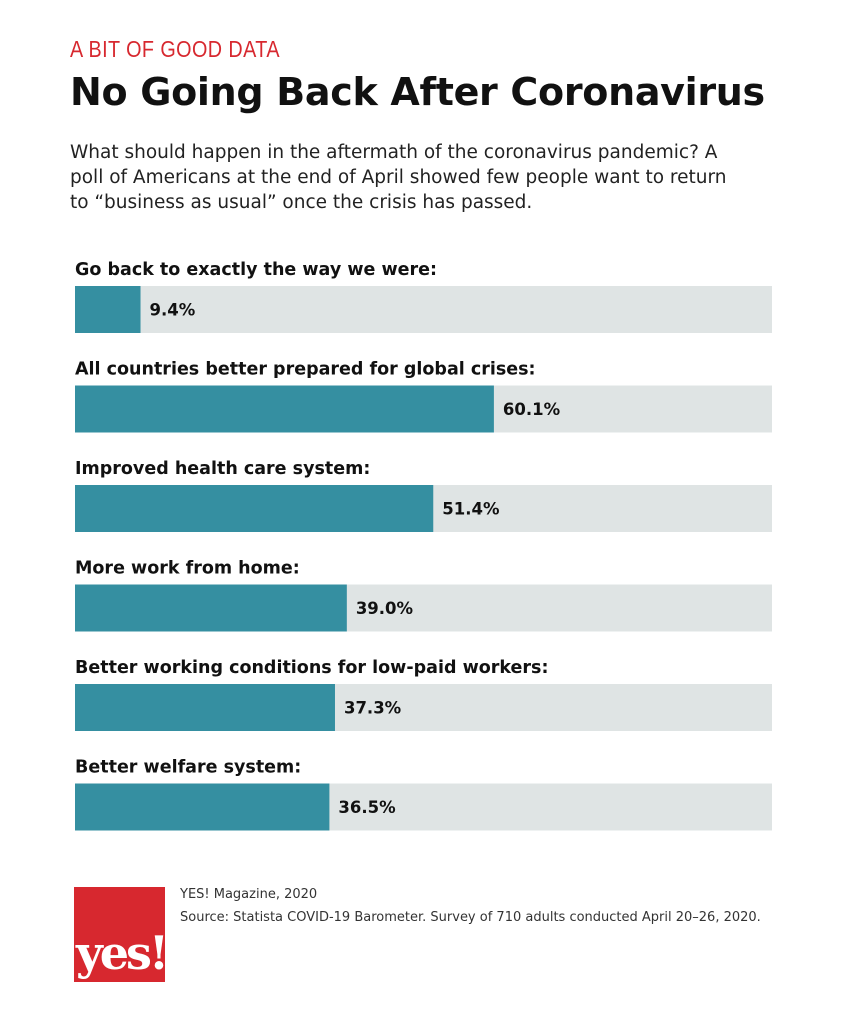 This screenshot has width=852, height=1024. I want to click on chart-title: No Going Back After Coronavirus, so click(417, 92).